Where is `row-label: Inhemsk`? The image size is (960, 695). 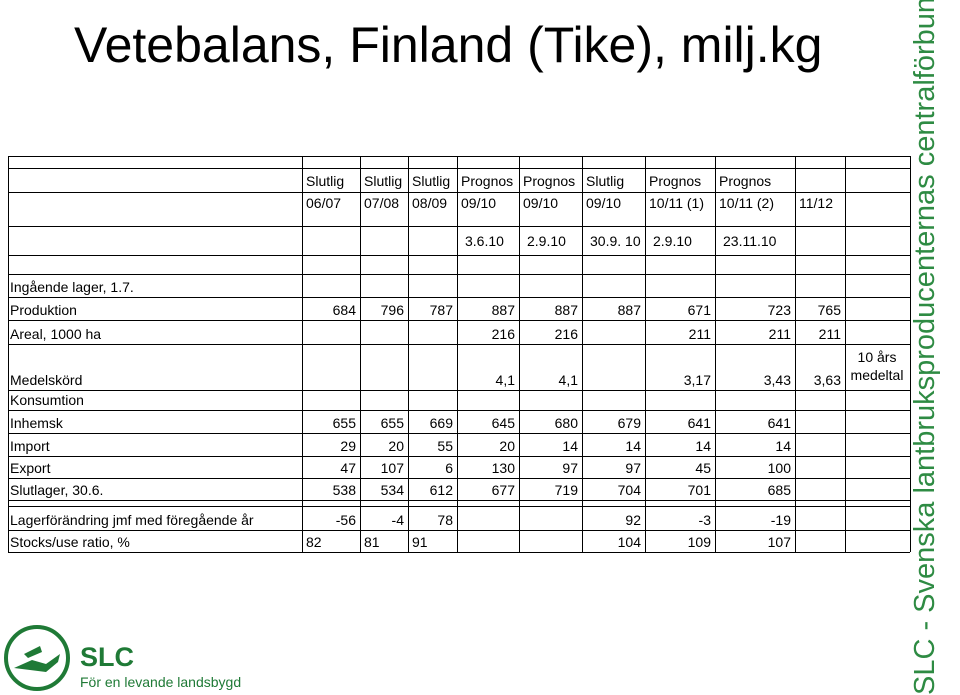
row-label: Inhemsk is located at coordinates (36, 423).